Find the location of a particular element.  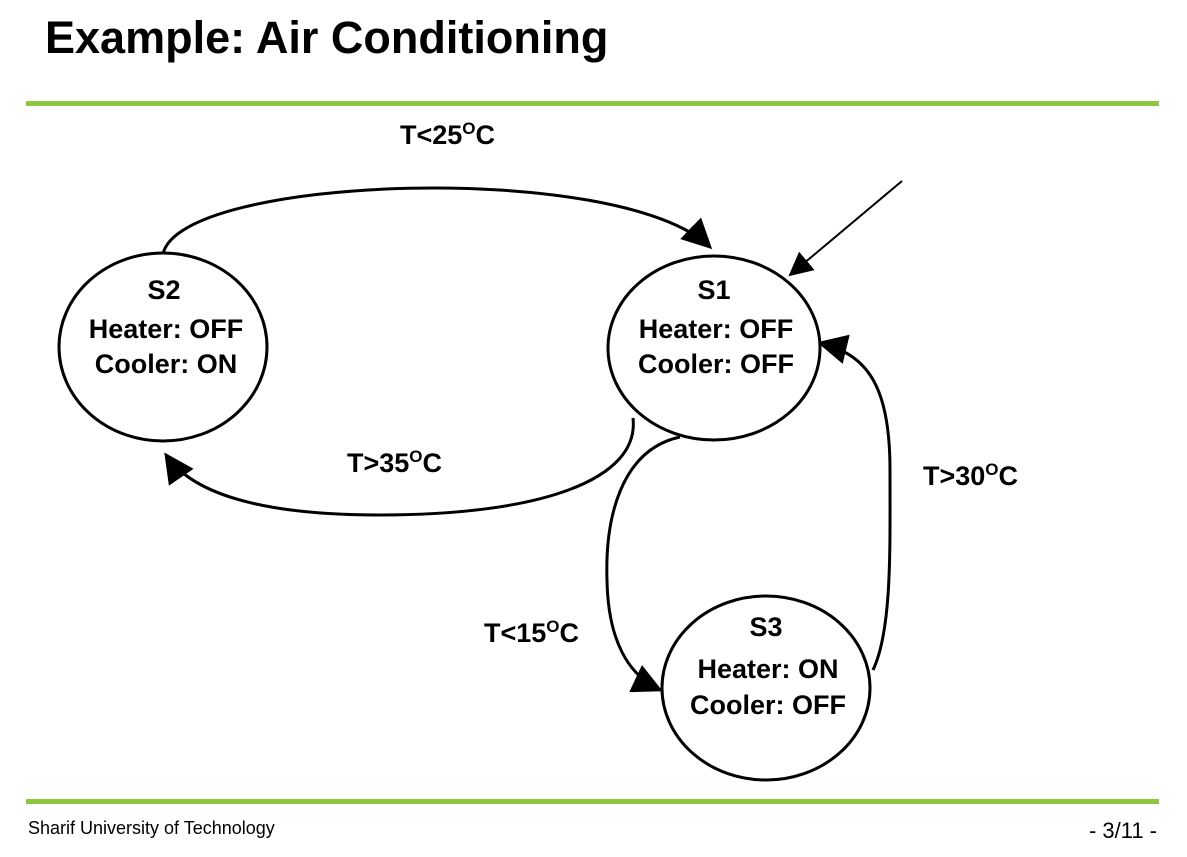

state-s3: S3 Heater: ON Cooler: OFF is located at coordinates (766, 688).